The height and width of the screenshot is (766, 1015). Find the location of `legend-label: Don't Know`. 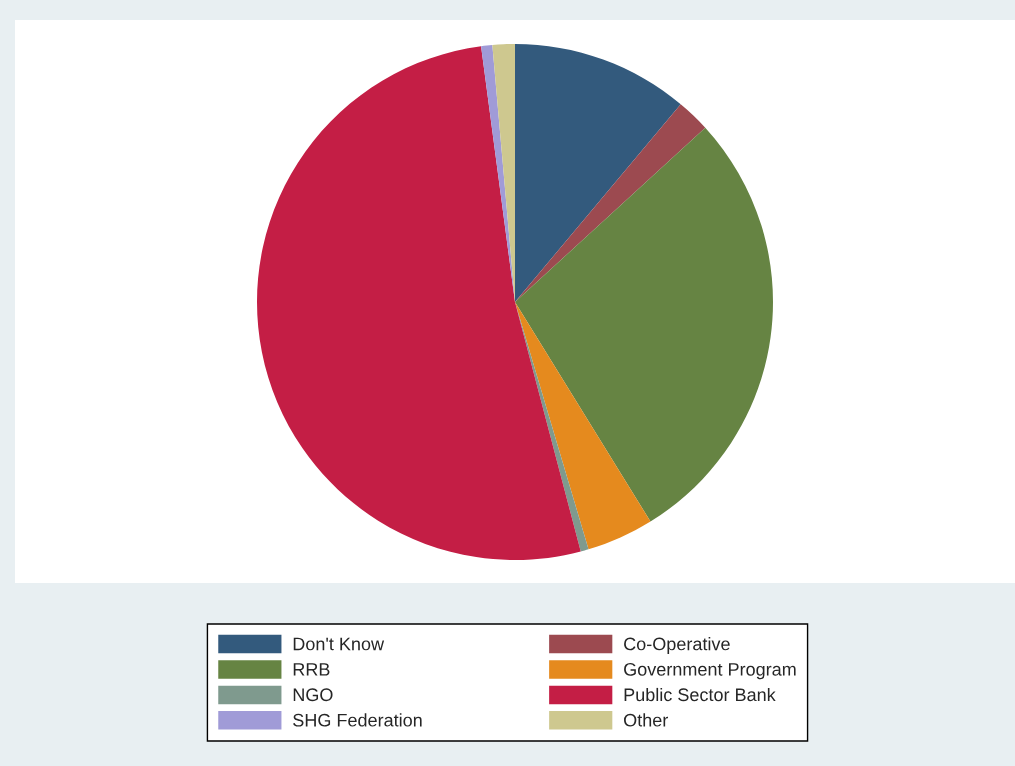

legend-label: Don't Know is located at coordinates (339, 644).